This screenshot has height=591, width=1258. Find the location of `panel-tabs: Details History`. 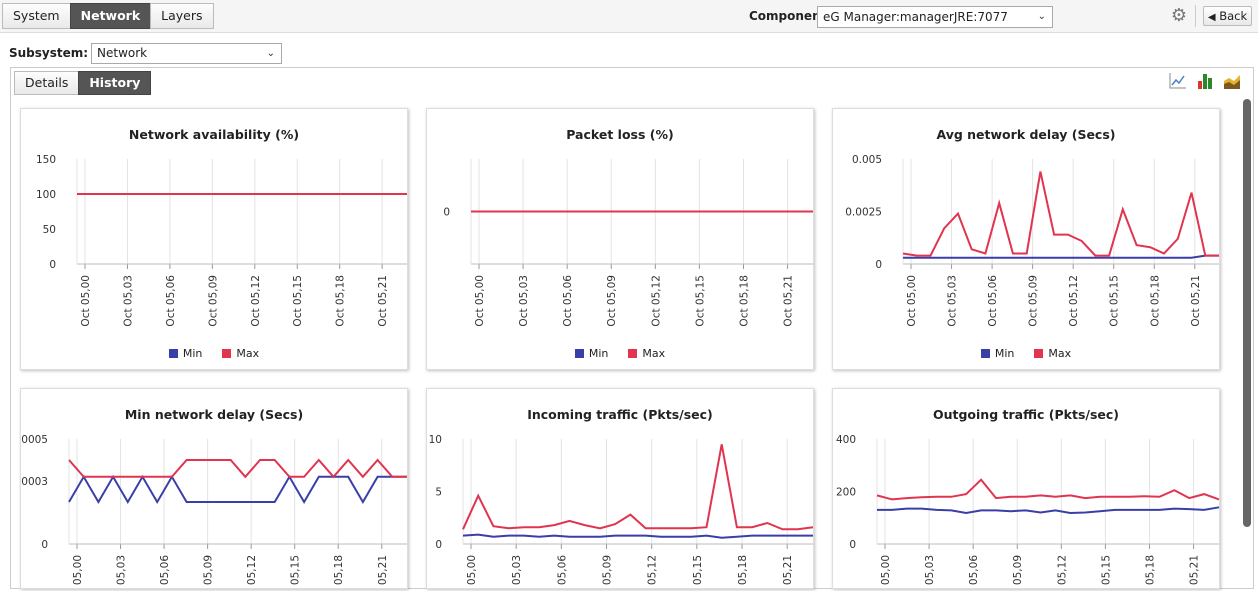

panel-tabs: Details History is located at coordinates (83, 83).